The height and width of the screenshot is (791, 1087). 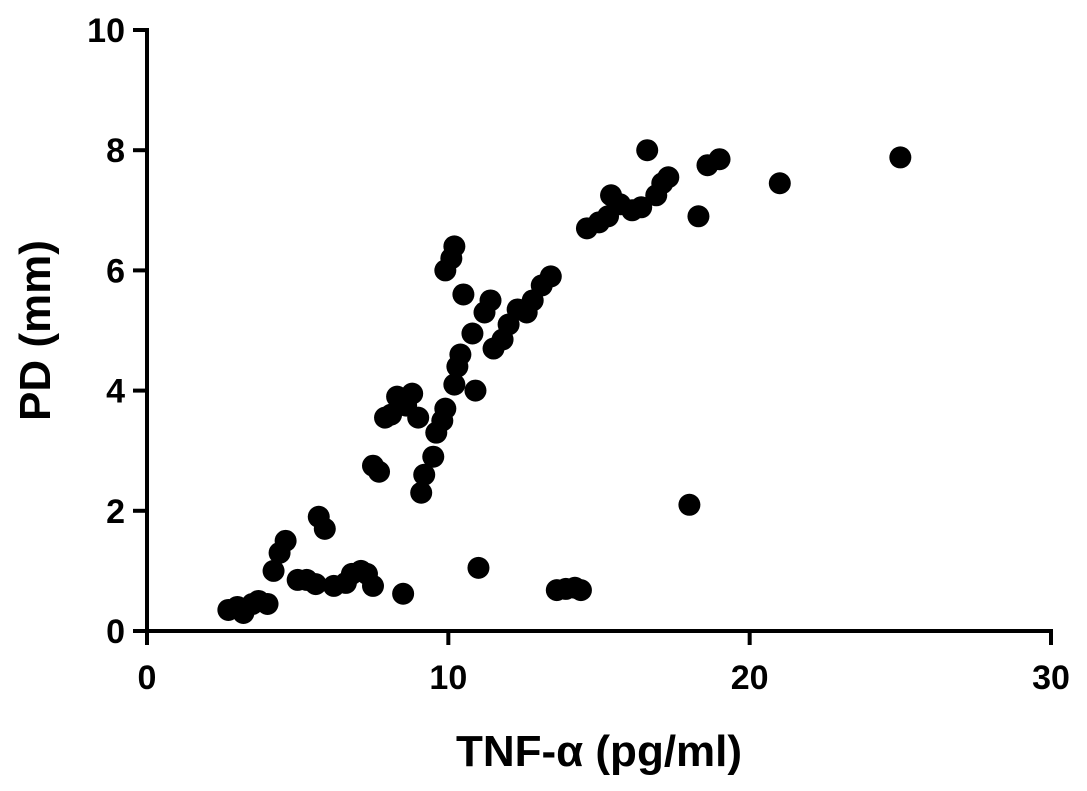 What do you see at coordinates (147, 678) in the screenshot?
I see `x-tick-label: 0` at bounding box center [147, 678].